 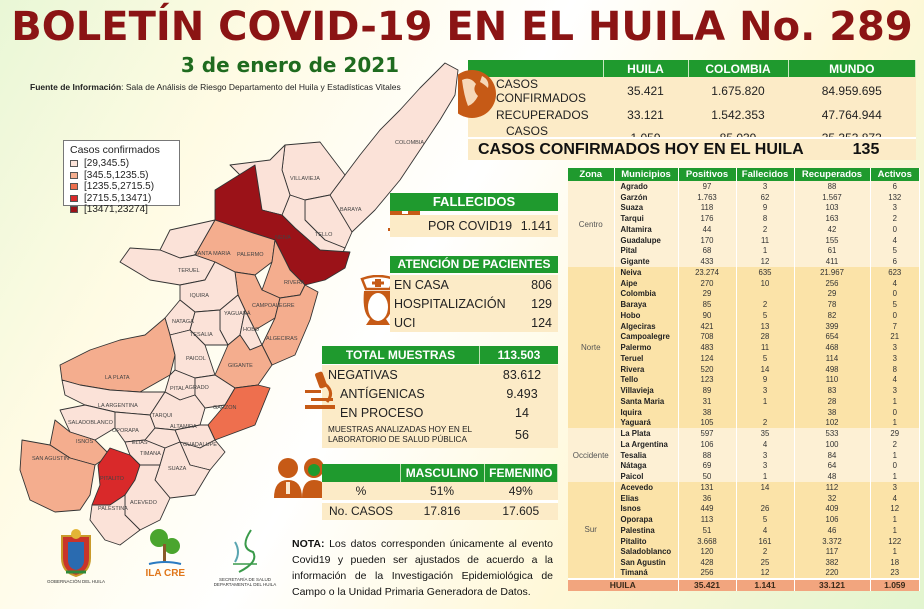 What do you see at coordinates (351, 210) in the screenshot?
I see `svg-text: BARAYA` at bounding box center [351, 210].